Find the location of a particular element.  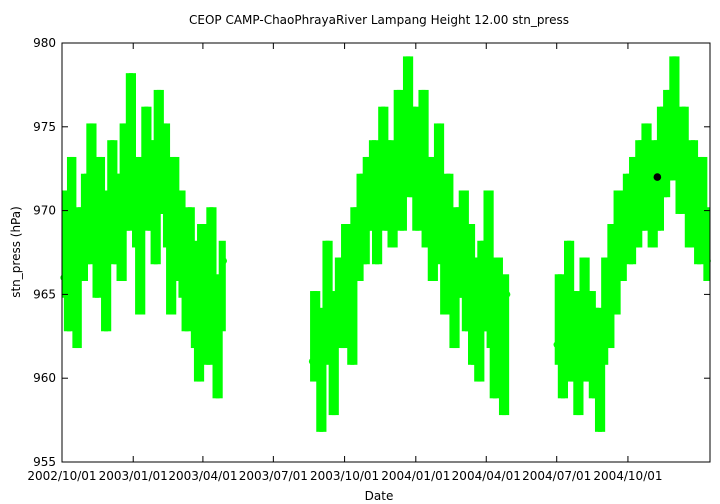

x-tick-label: 2003/07/01 is located at coordinates (273, 476).